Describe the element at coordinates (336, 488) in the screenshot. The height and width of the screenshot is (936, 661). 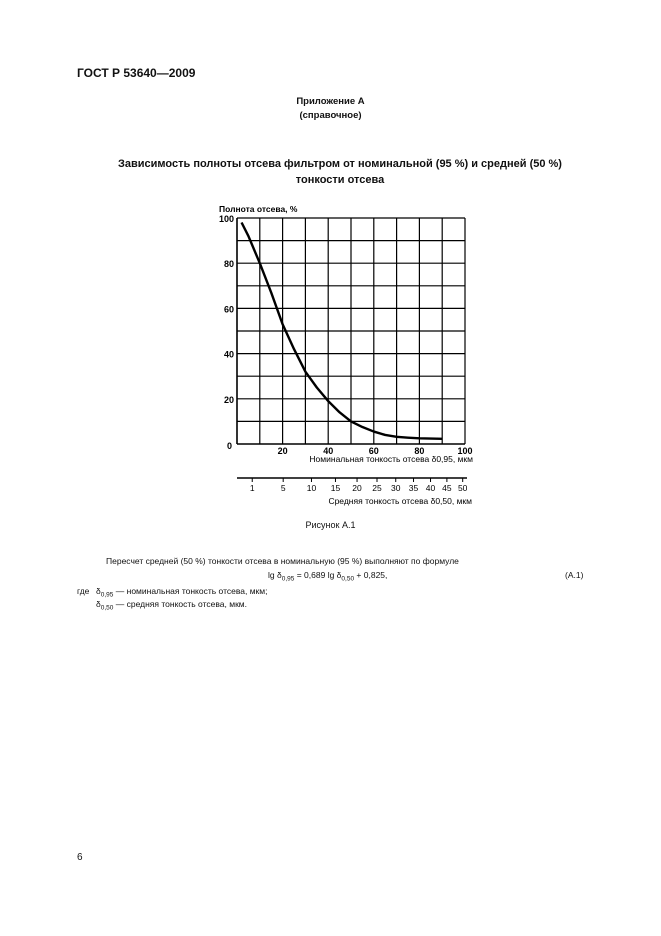
I see `secondary-tick-label: 15` at that location.